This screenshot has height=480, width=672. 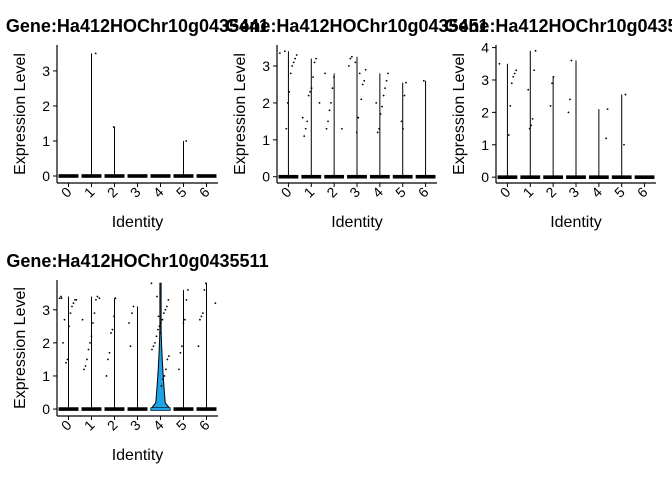 What do you see at coordinates (46, 106) in the screenshot?
I see `y-tick-label: 2` at bounding box center [46, 106].